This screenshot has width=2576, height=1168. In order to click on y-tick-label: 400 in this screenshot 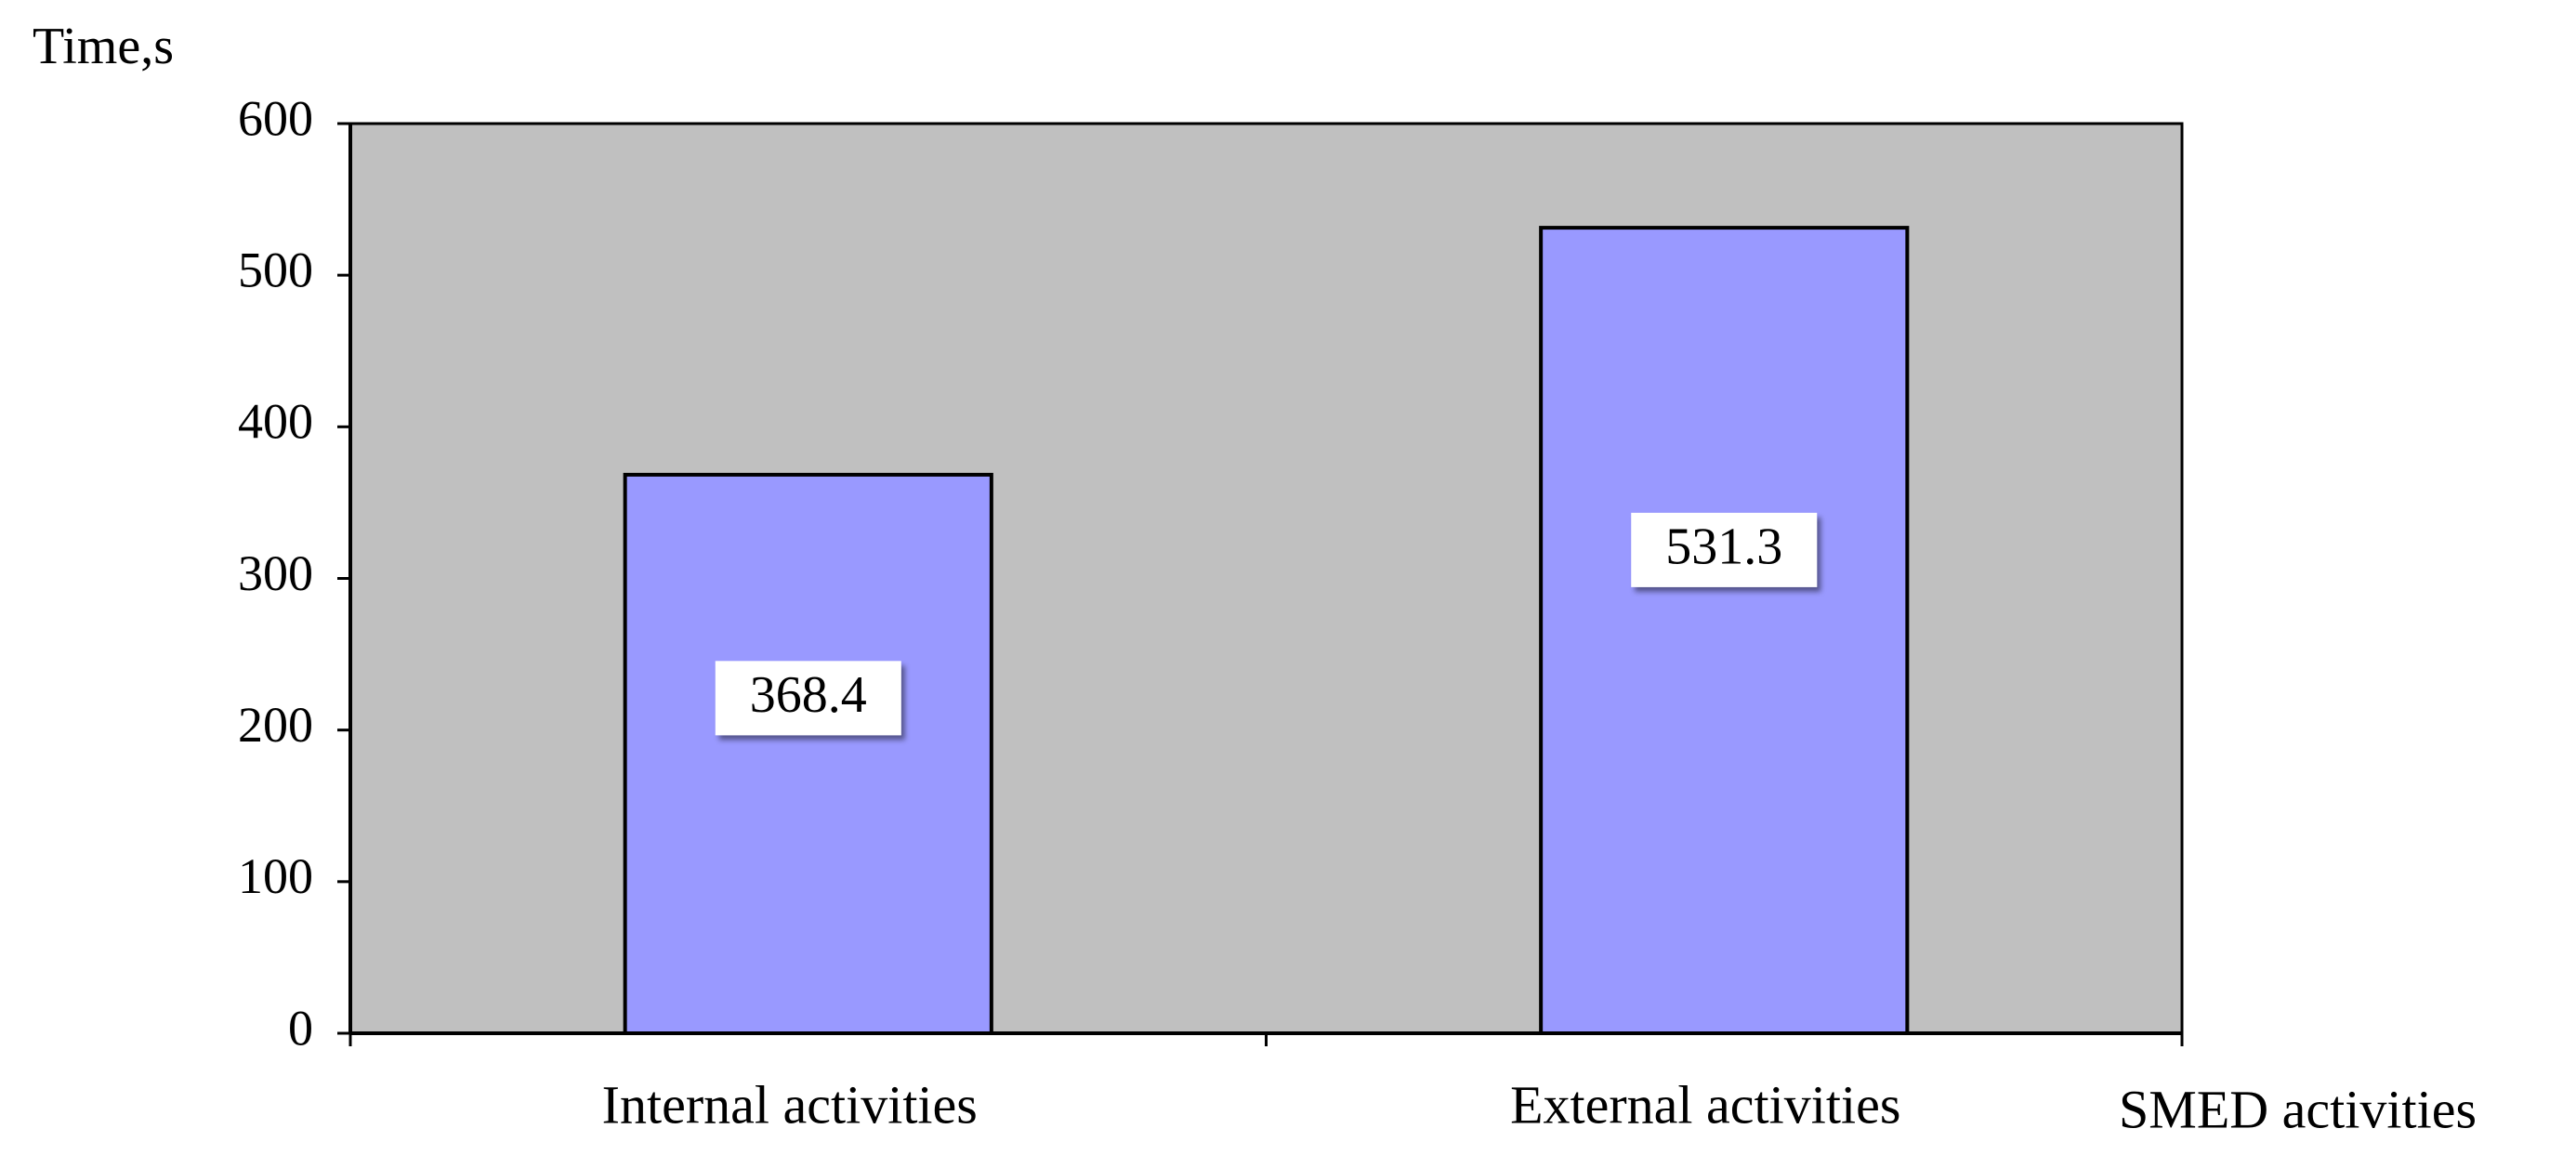, I will do `click(275, 422)`.